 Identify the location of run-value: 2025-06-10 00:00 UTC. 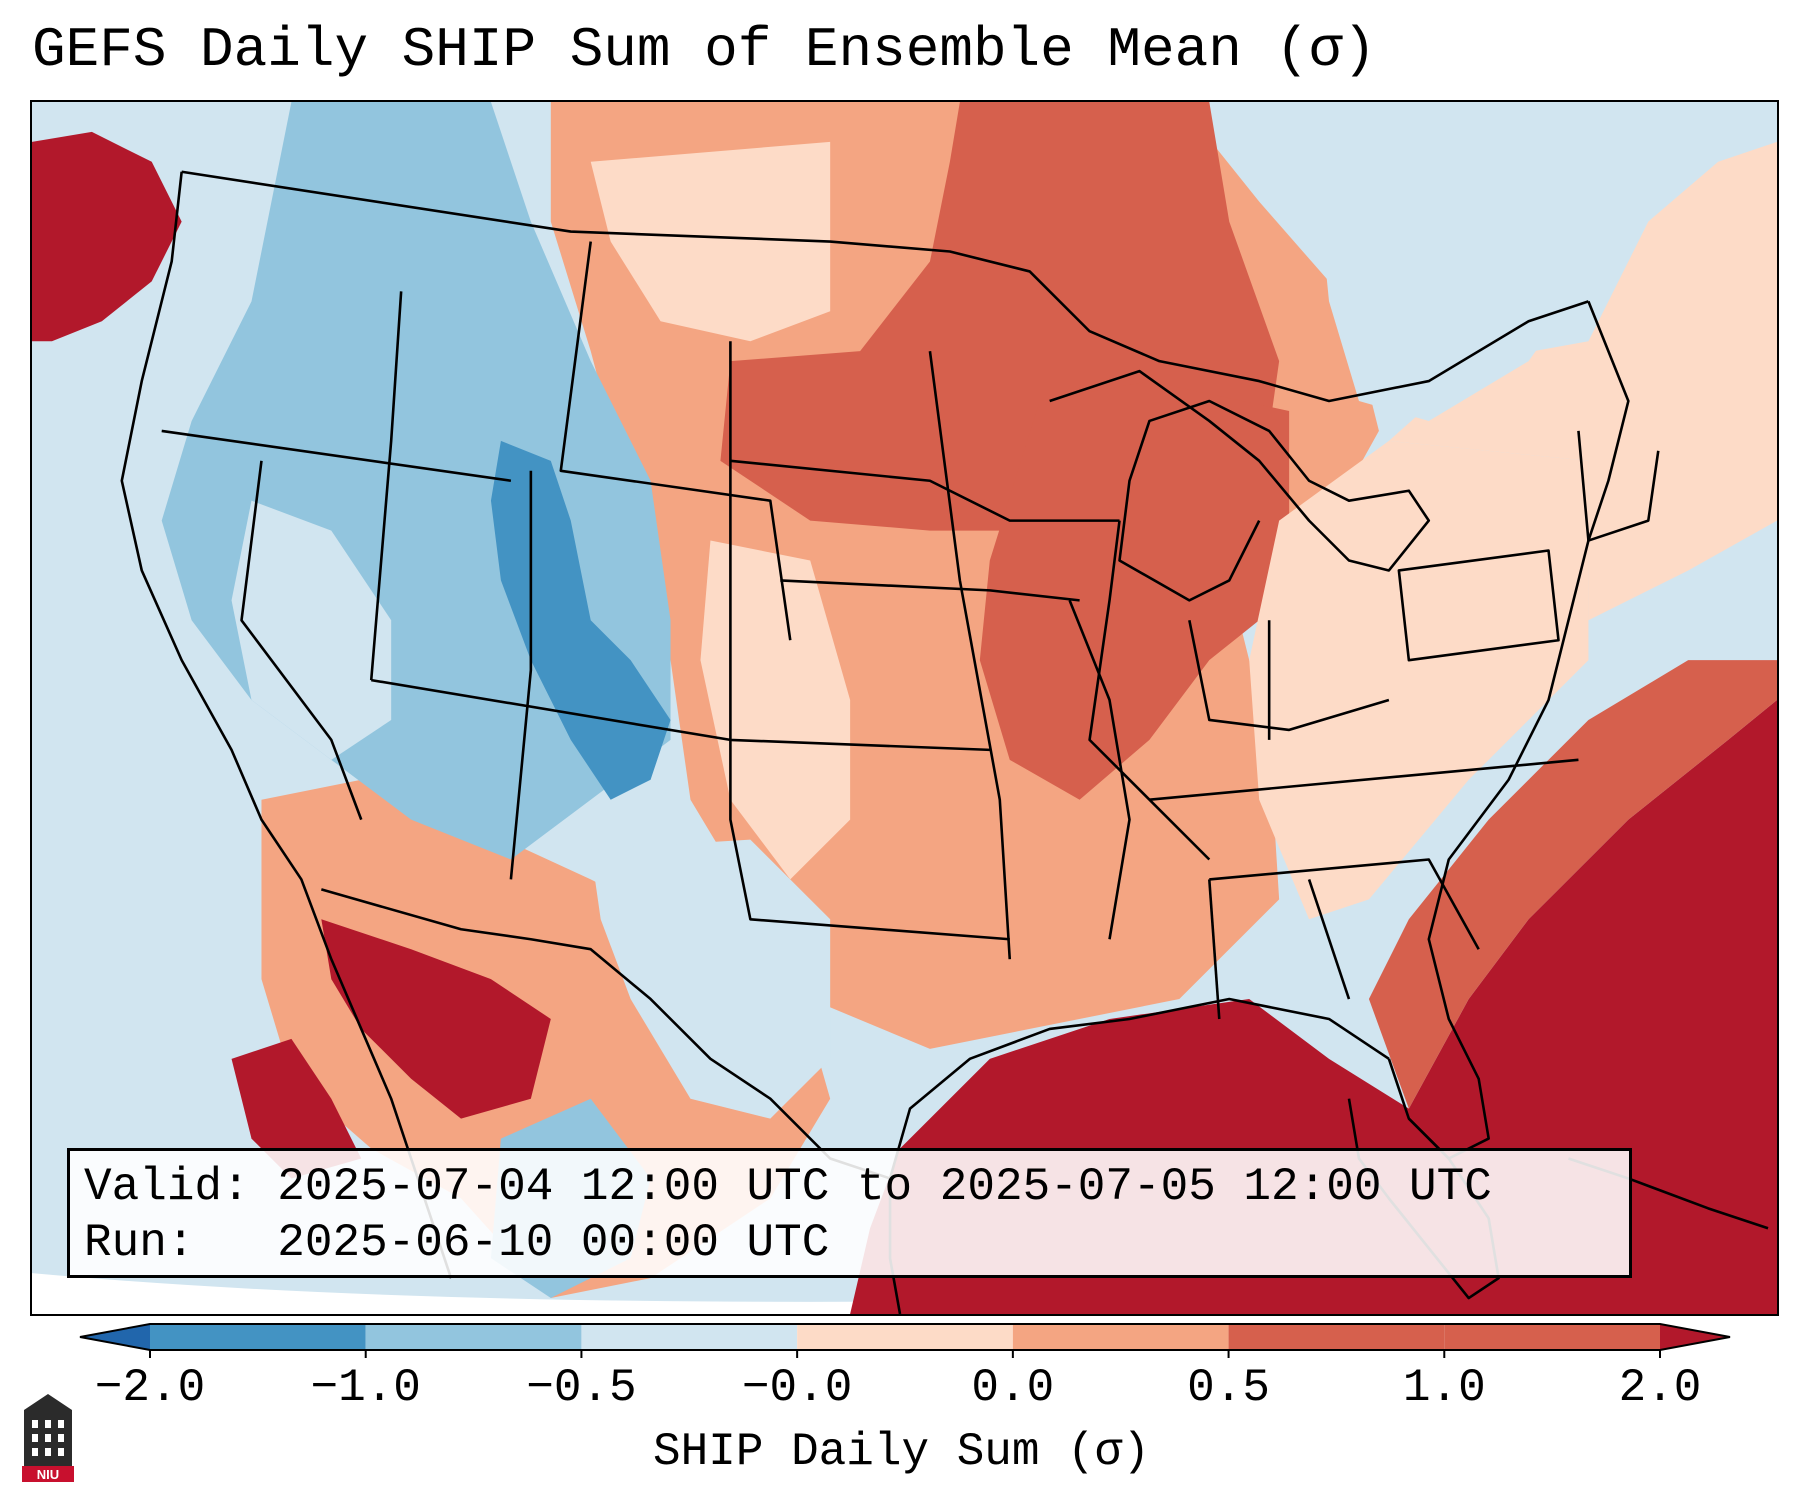
(553, 1243).